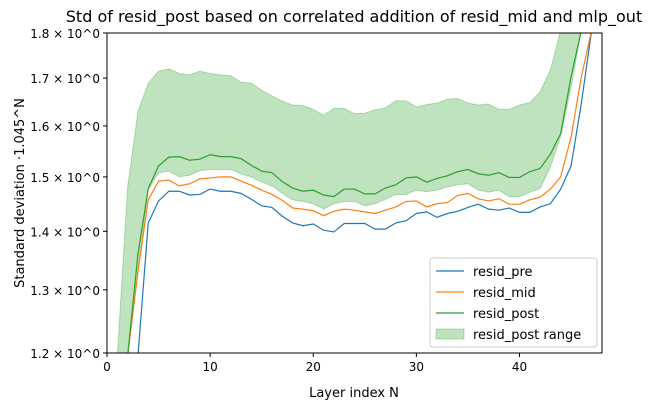 This screenshot has width=662, height=411. What do you see at coordinates (65, 79) in the screenshot?
I see `y-tick-label: 1.7 × 10^0` at bounding box center [65, 79].